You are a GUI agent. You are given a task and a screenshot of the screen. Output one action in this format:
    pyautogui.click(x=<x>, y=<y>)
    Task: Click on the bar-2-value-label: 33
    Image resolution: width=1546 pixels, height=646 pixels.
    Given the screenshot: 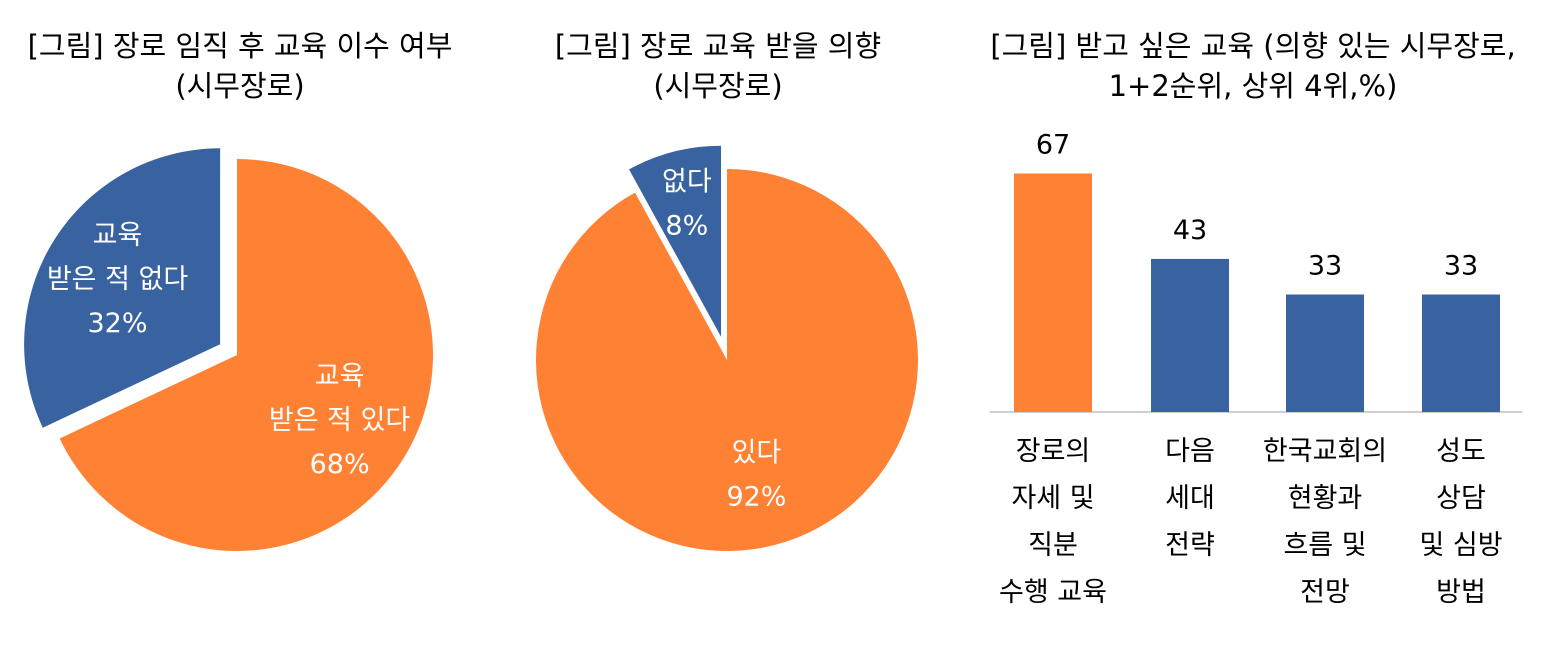 What is the action you would take?
    pyautogui.click(x=1325, y=266)
    